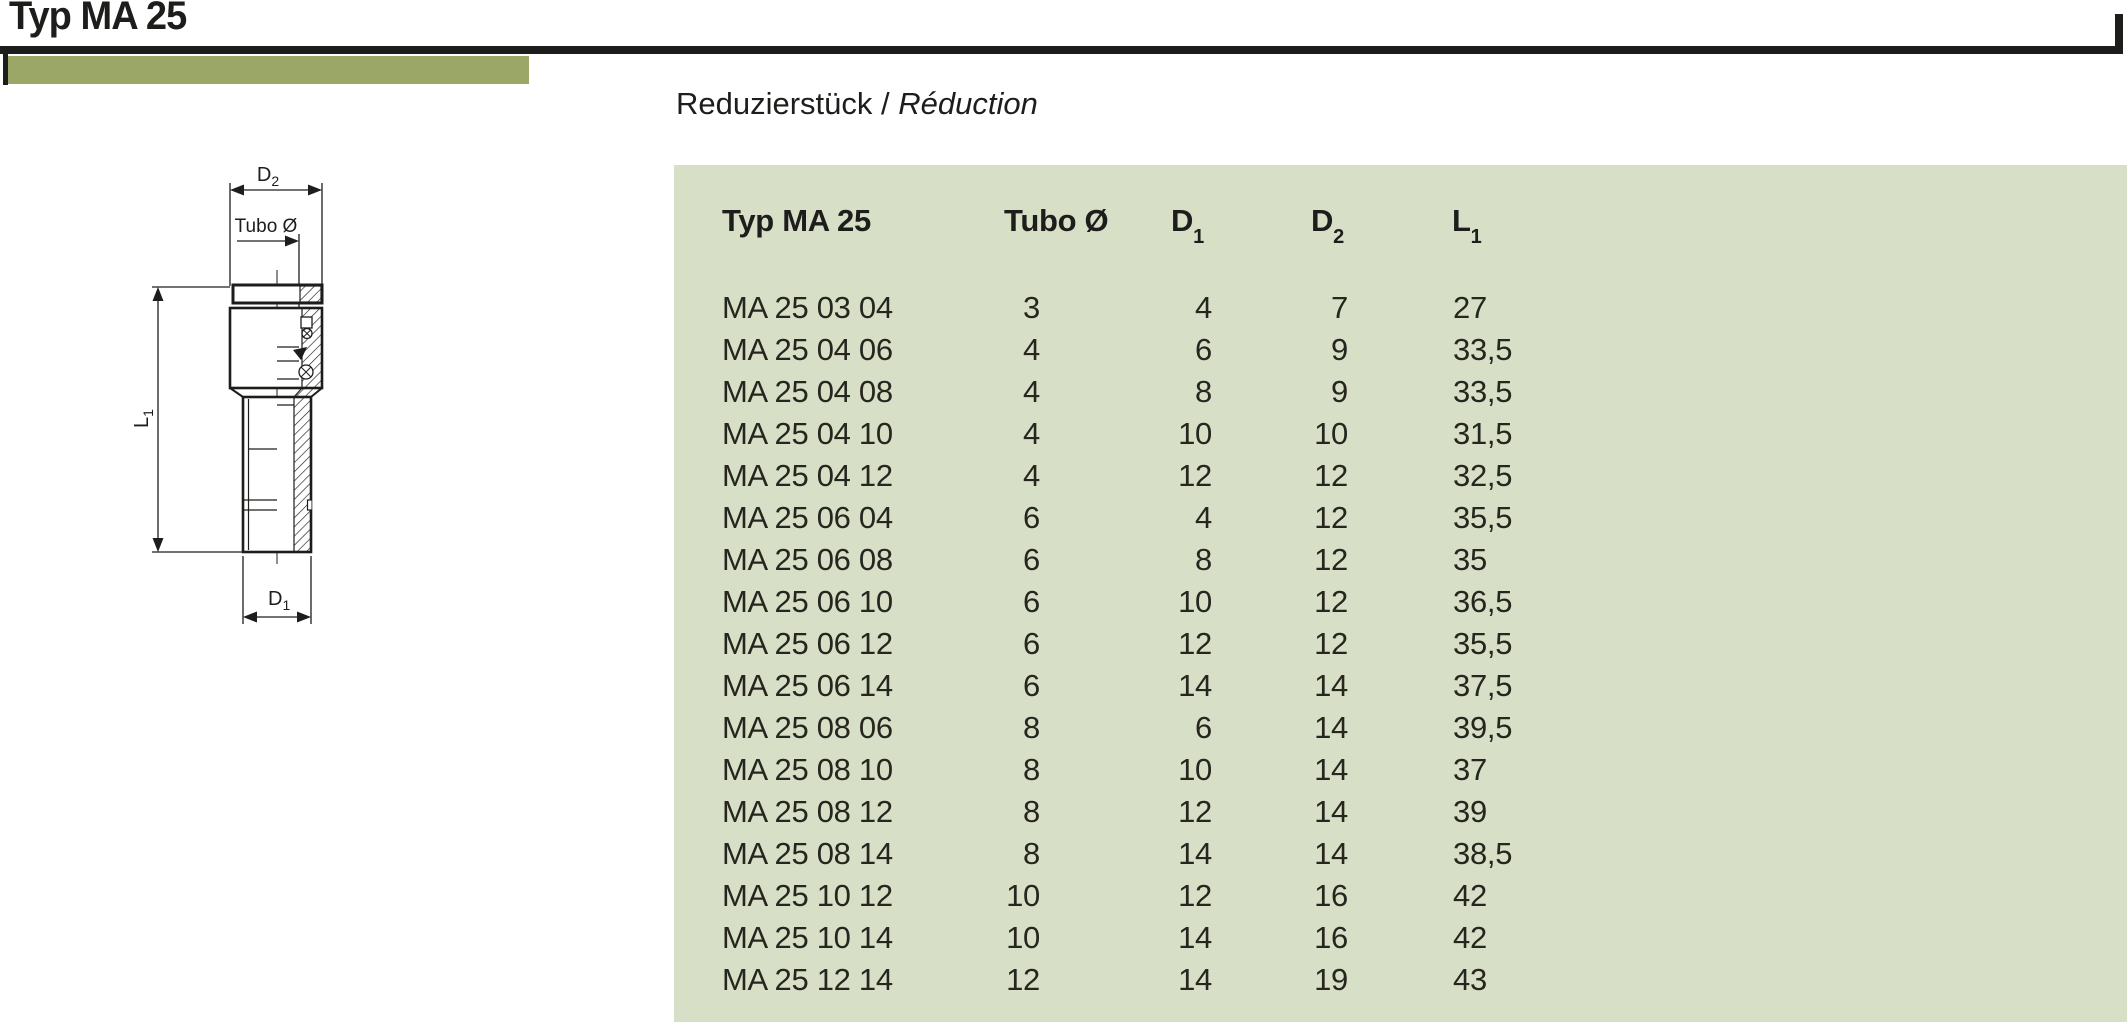  Describe the element at coordinates (1483, 727) in the screenshot. I see `cell-l1: 39,5` at that location.